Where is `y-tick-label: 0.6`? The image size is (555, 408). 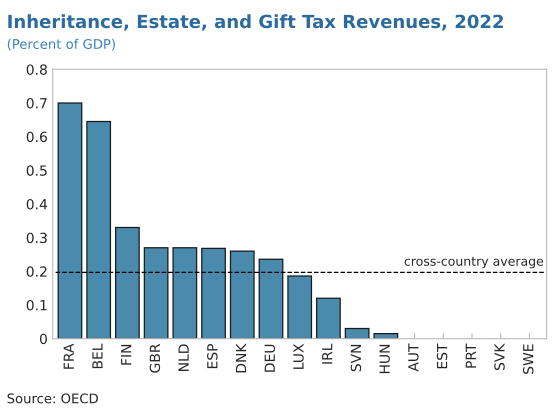 y-tick-label: 0.6 is located at coordinates (36, 137).